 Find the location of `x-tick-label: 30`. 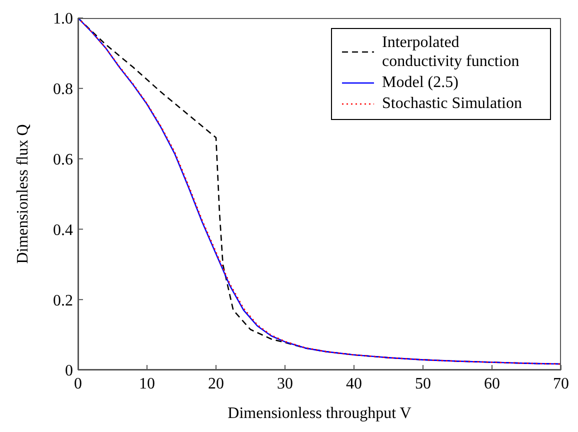

x-tick-label: 30 is located at coordinates (285, 383).